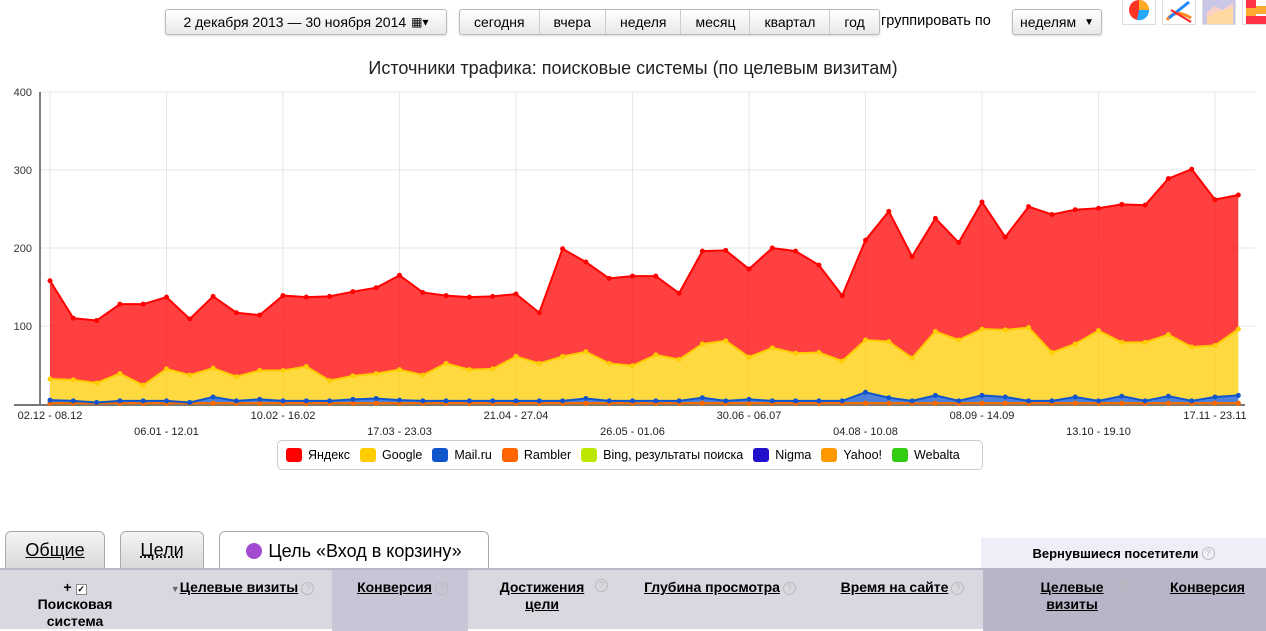 This screenshot has width=1266, height=631. I want to click on legend-item: Bing, результаты поиска, so click(662, 455).